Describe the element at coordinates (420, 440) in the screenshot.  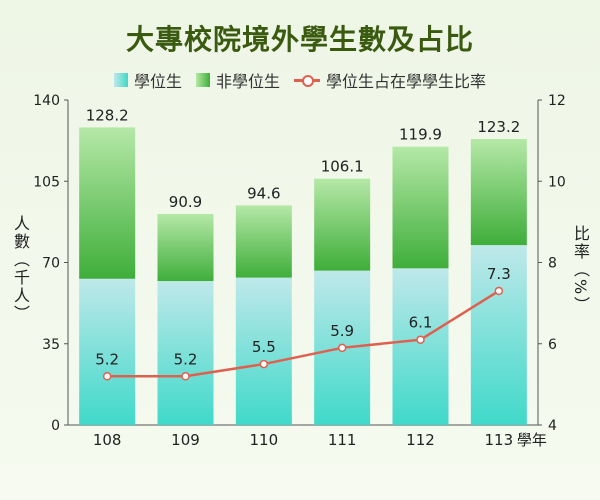
I see `x-tick-label: 112` at that location.